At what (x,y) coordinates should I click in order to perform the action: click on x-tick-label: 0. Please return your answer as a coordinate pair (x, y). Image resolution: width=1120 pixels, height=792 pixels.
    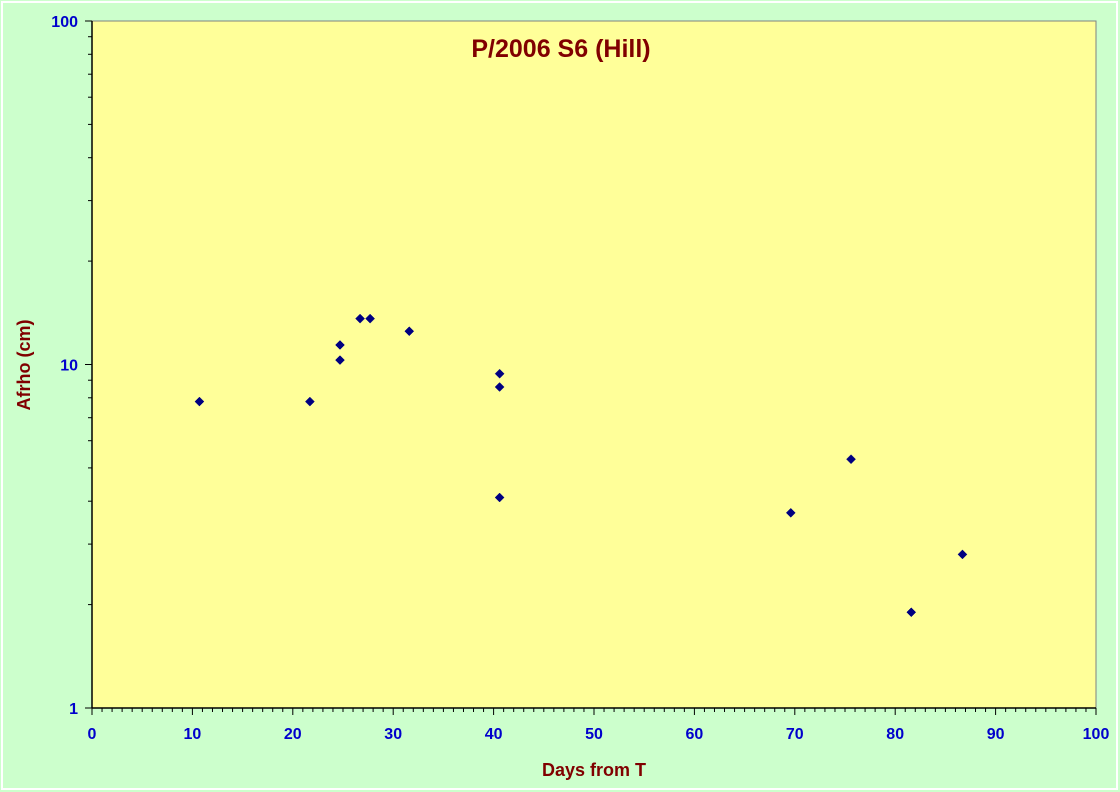
    Looking at the image, I should click on (92, 734).